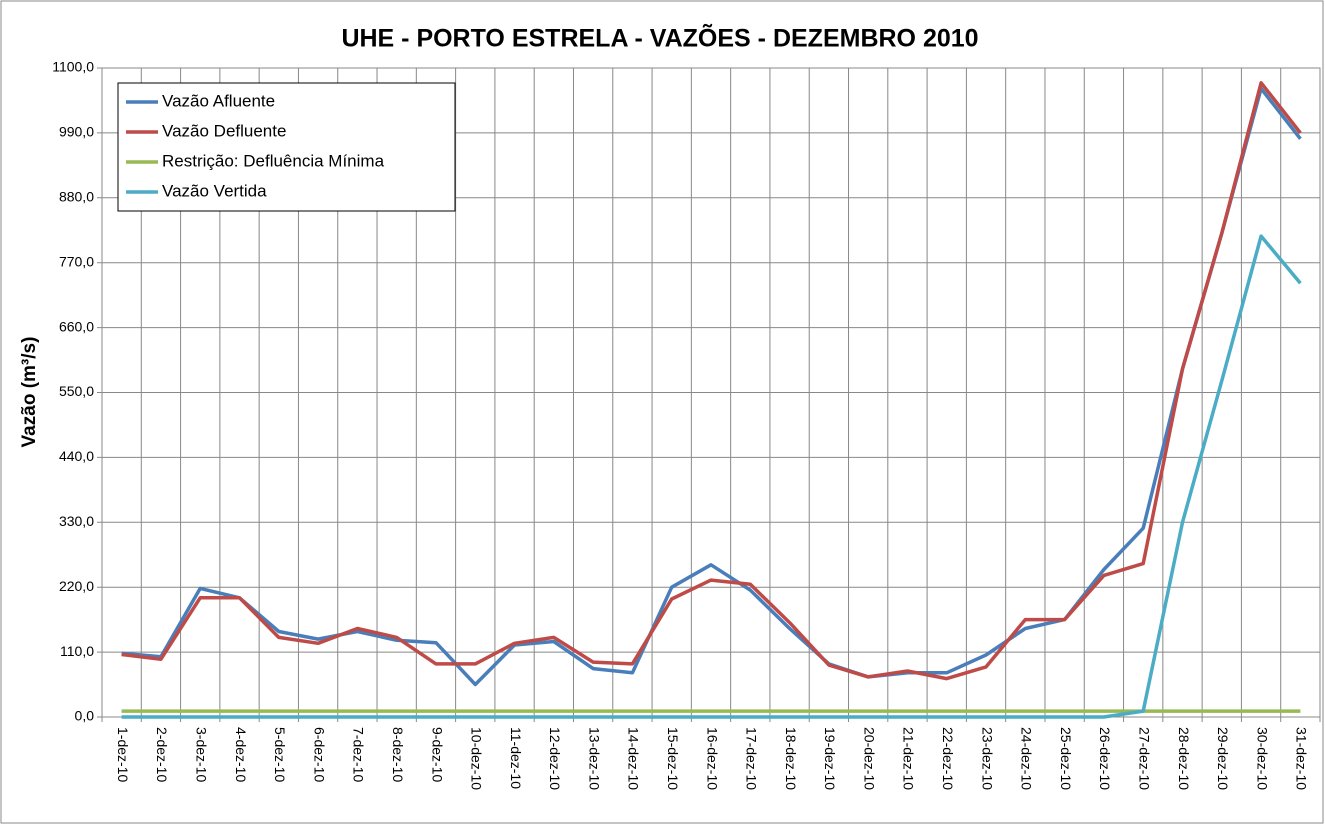 Image resolution: width=1325 pixels, height=830 pixels. Describe the element at coordinates (76, 521) in the screenshot. I see `y-tick-label: 330,0` at that location.